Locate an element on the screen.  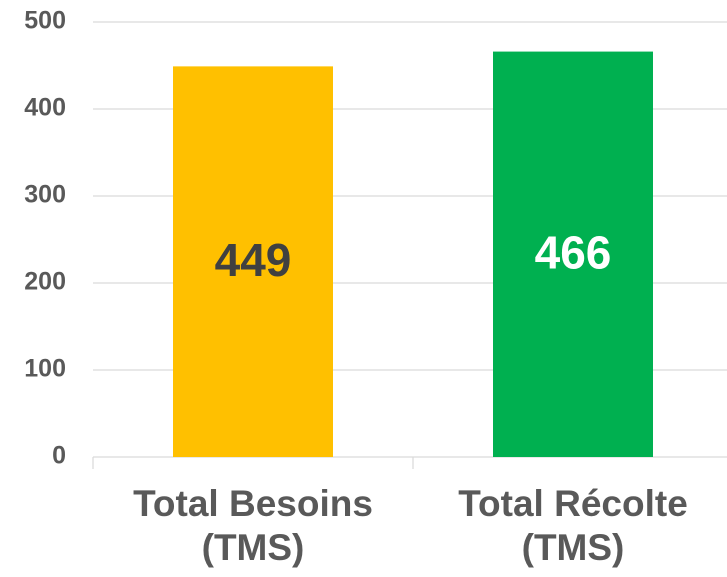
y-tick-label: 400 is located at coordinates (45, 108).